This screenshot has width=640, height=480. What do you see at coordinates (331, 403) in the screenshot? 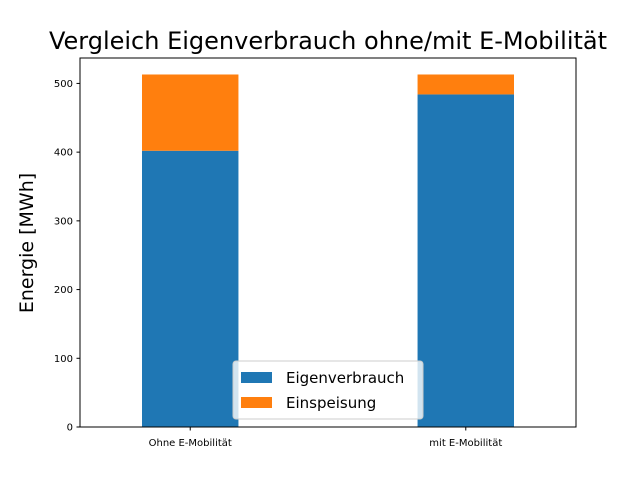
I see `legend-entry-label: Einspeisung` at bounding box center [331, 403].